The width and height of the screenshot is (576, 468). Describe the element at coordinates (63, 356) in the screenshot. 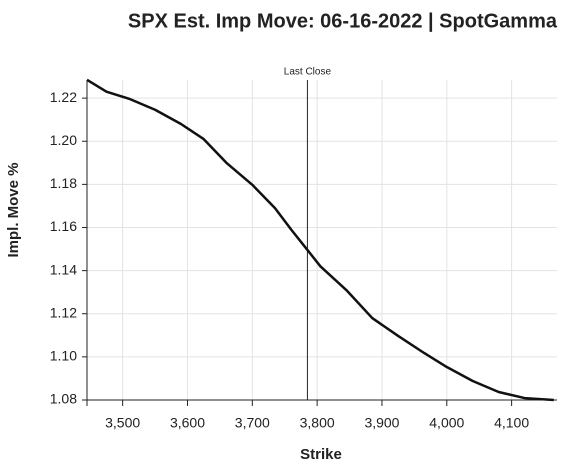

I see `y-tick-label: 1.10` at that location.